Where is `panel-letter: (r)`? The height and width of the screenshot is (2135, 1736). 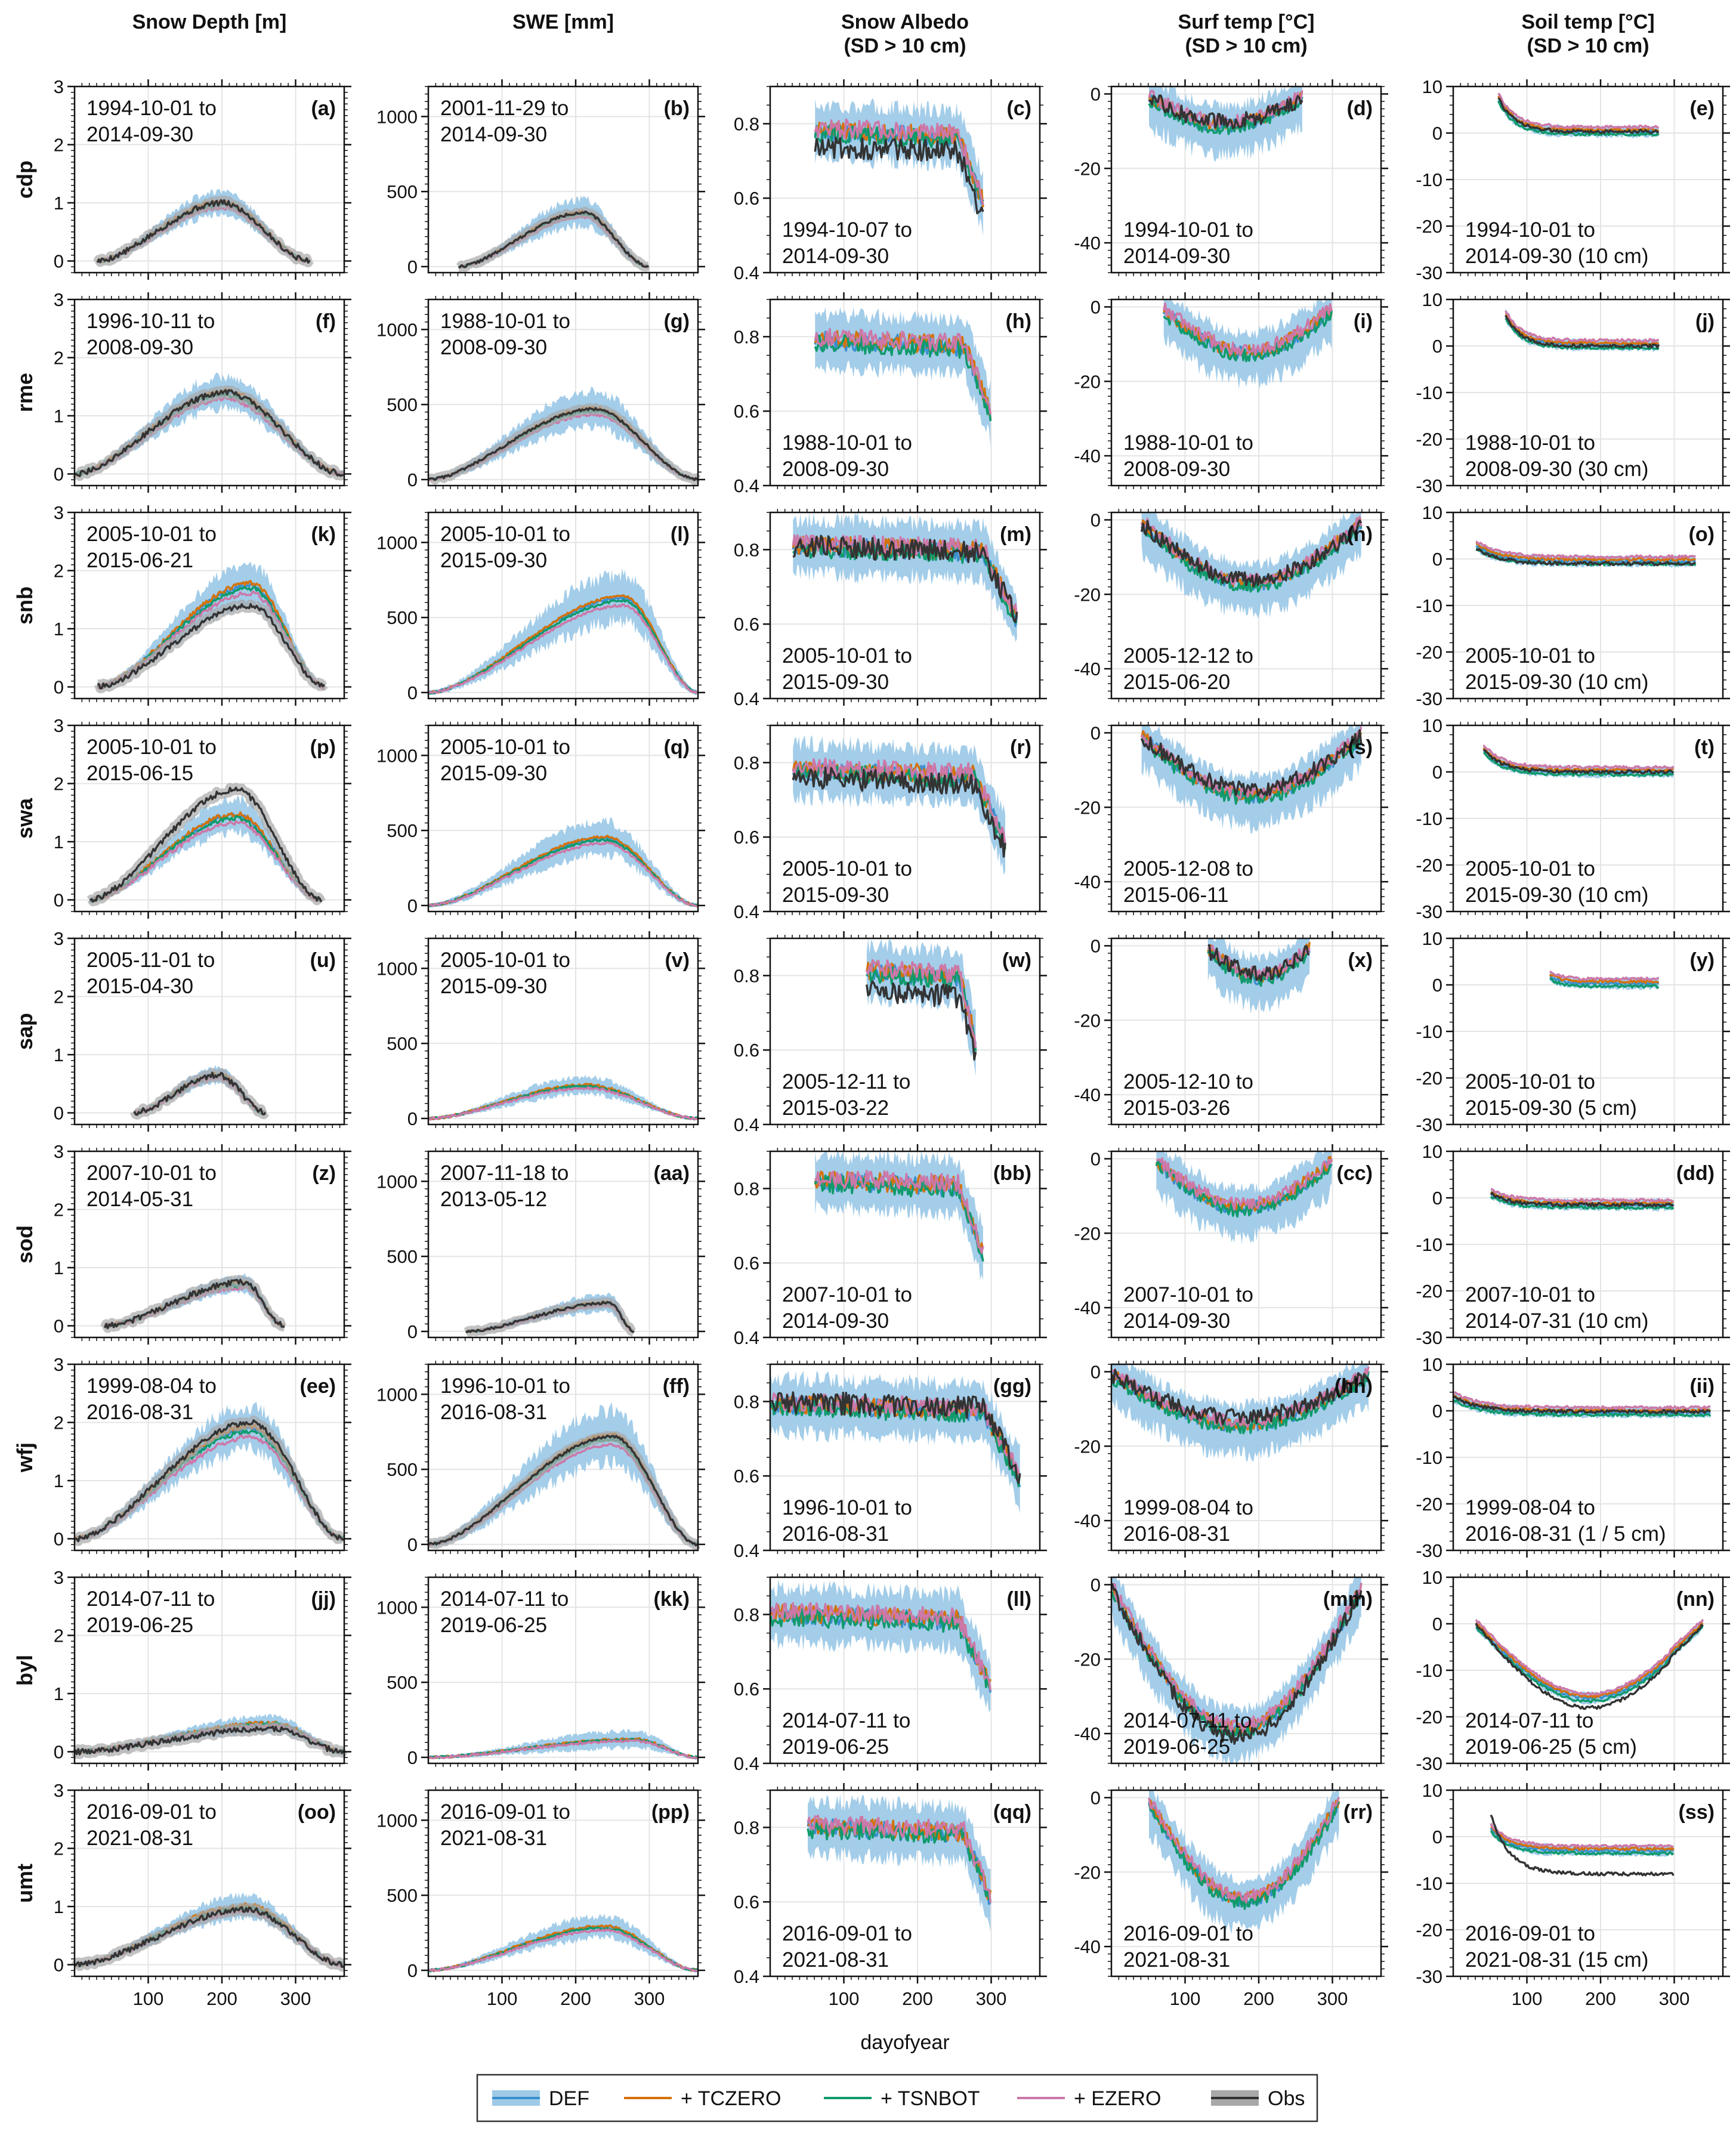
panel-letter: (r) is located at coordinates (1020, 747).